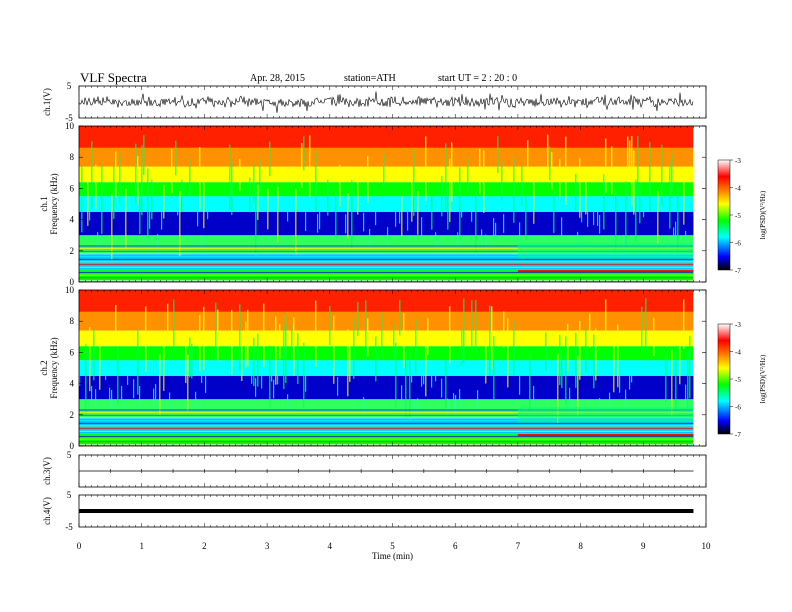  What do you see at coordinates (69, 495) in the screenshot?
I see `ytick-label-4-0: 5` at bounding box center [69, 495].